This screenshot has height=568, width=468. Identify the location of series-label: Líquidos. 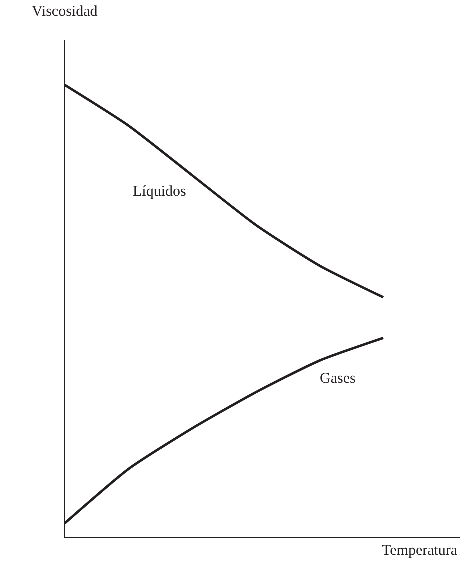
(159, 192).